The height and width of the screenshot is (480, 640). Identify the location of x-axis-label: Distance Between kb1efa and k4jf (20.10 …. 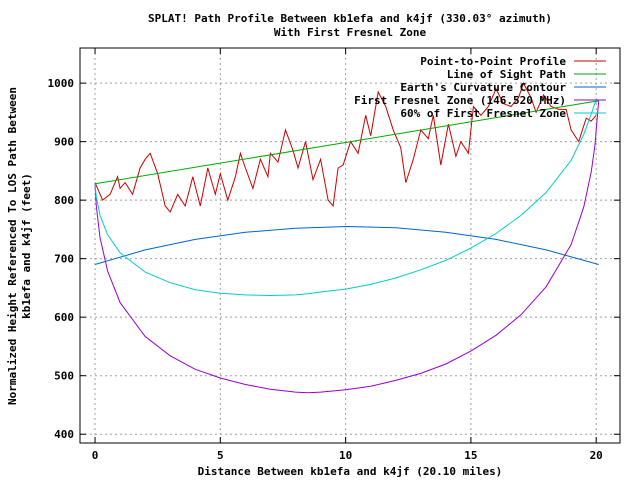
(350, 471).